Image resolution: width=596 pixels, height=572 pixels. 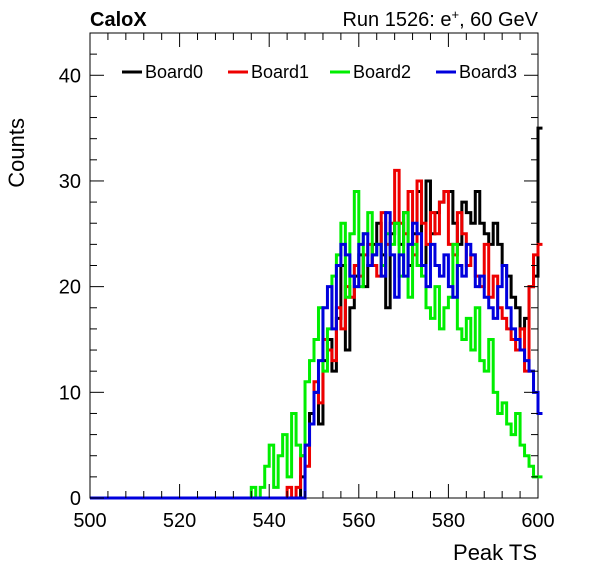 What do you see at coordinates (174, 72) in the screenshot?
I see `legend-label: Board0` at bounding box center [174, 72].